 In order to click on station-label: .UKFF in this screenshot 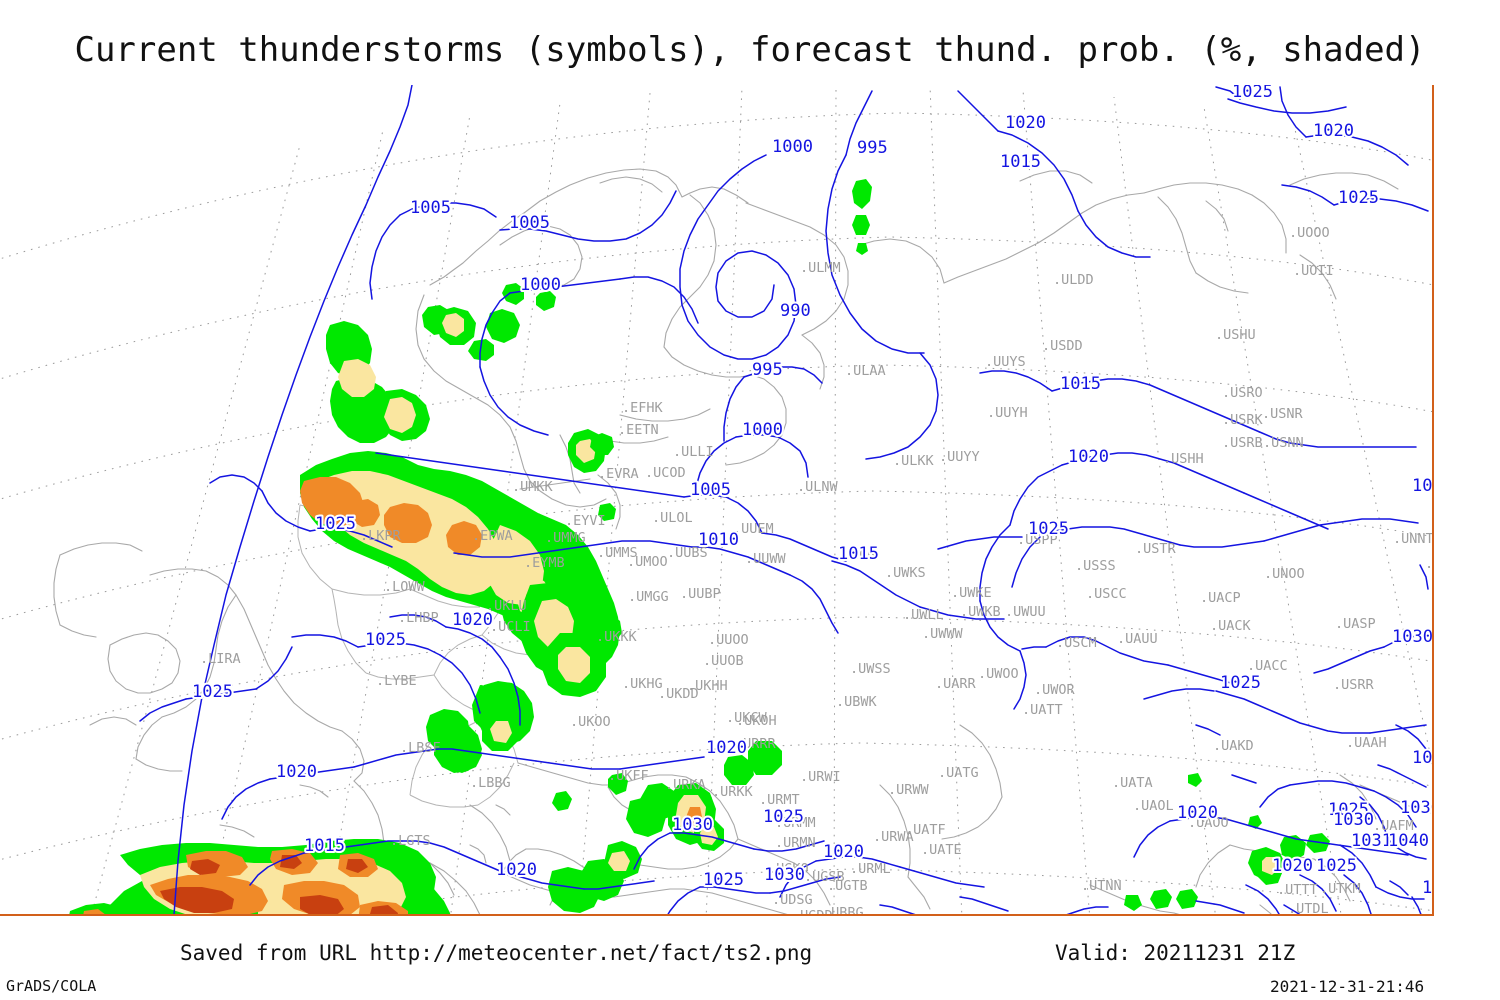, I will do `click(628, 776)`.